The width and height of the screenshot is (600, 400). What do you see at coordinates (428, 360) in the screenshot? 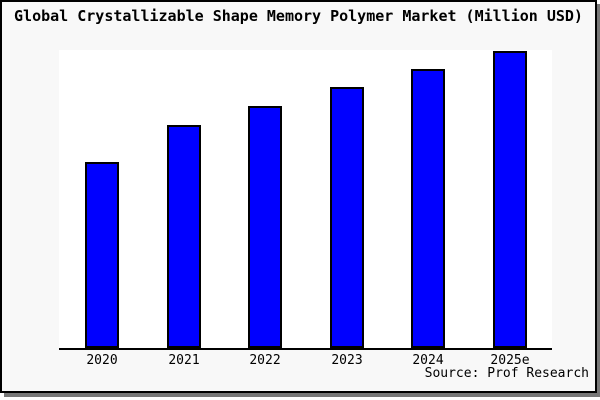
I see `x-tick-label-2024: 2024` at bounding box center [428, 360].